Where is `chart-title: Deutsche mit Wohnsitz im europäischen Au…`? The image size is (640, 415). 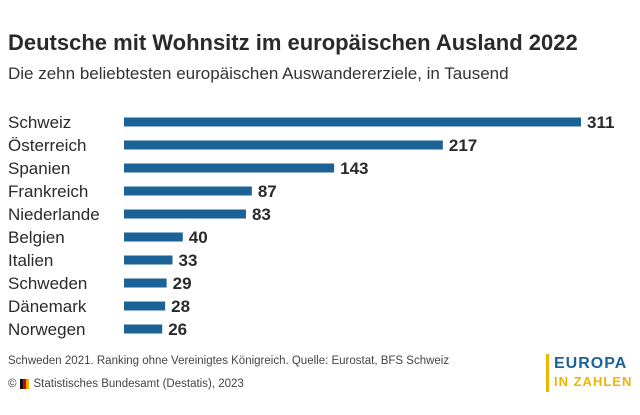 chart-title: Deutsche mit Wohnsitz im europäischen Au… is located at coordinates (293, 42).